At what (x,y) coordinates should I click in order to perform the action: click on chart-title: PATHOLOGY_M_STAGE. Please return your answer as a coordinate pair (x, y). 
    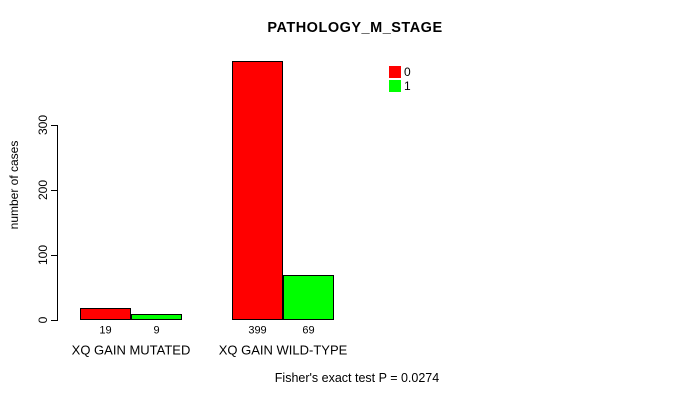
    Looking at the image, I should click on (355, 27).